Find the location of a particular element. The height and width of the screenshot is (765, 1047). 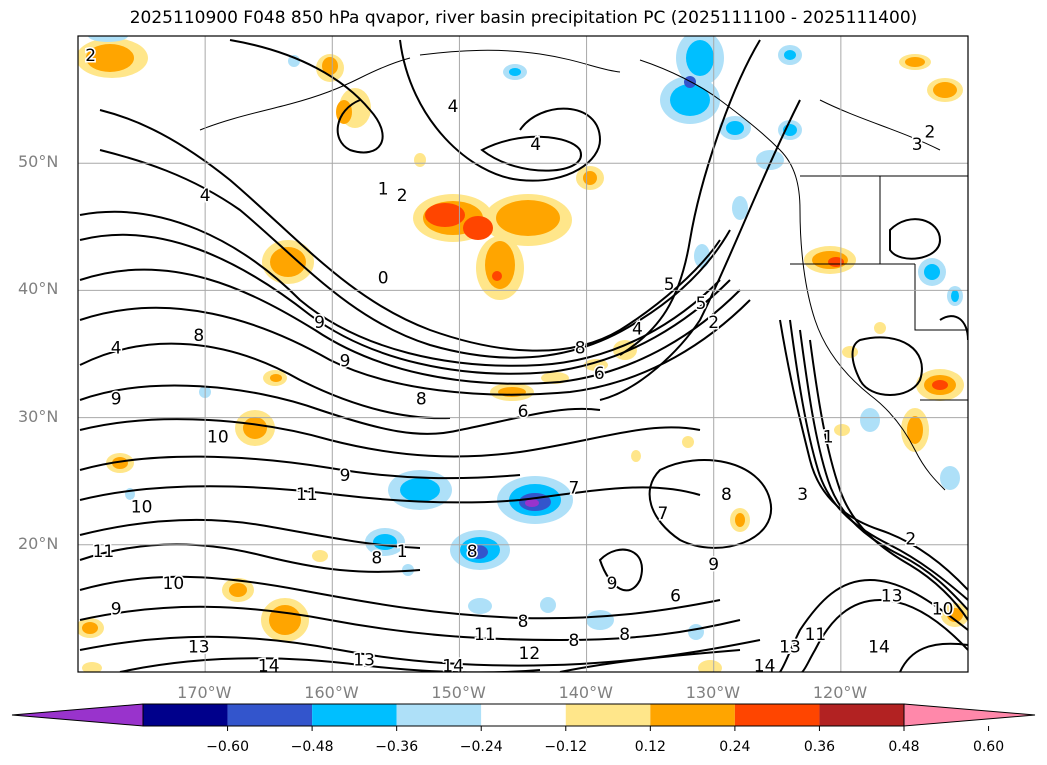

colorbar-extend-low is located at coordinates (77, 715).